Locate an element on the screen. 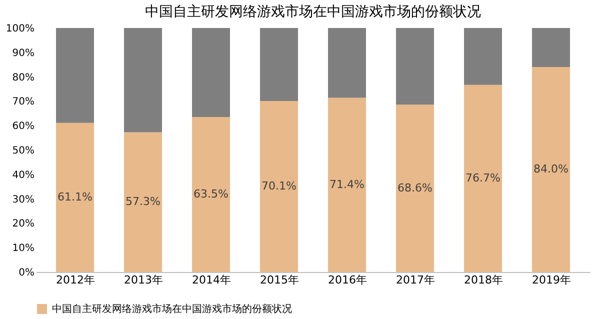 The width and height of the screenshot is (600, 319). data-label: 76.7% is located at coordinates (483, 177).